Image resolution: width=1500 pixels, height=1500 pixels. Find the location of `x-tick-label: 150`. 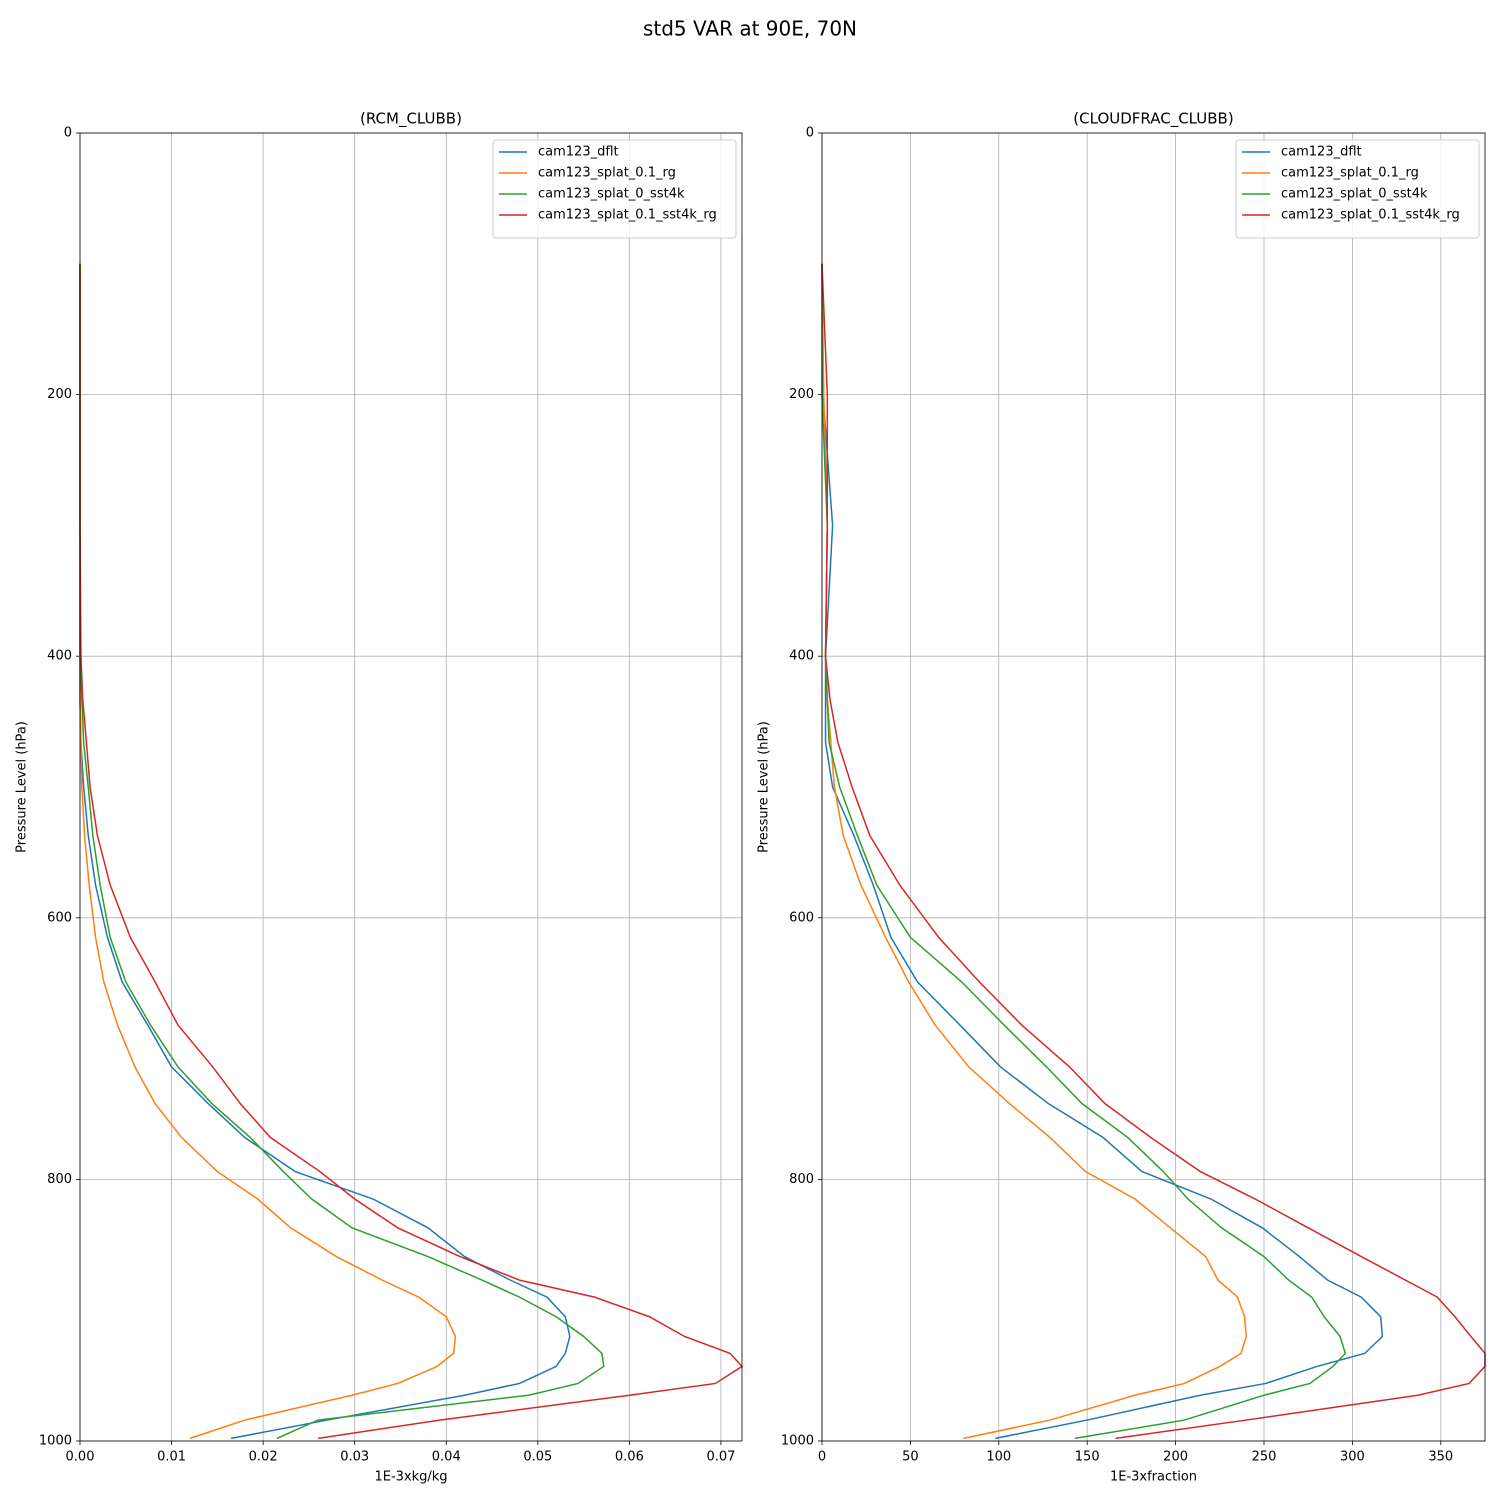

x-tick-label: 150 is located at coordinates (1087, 1457).